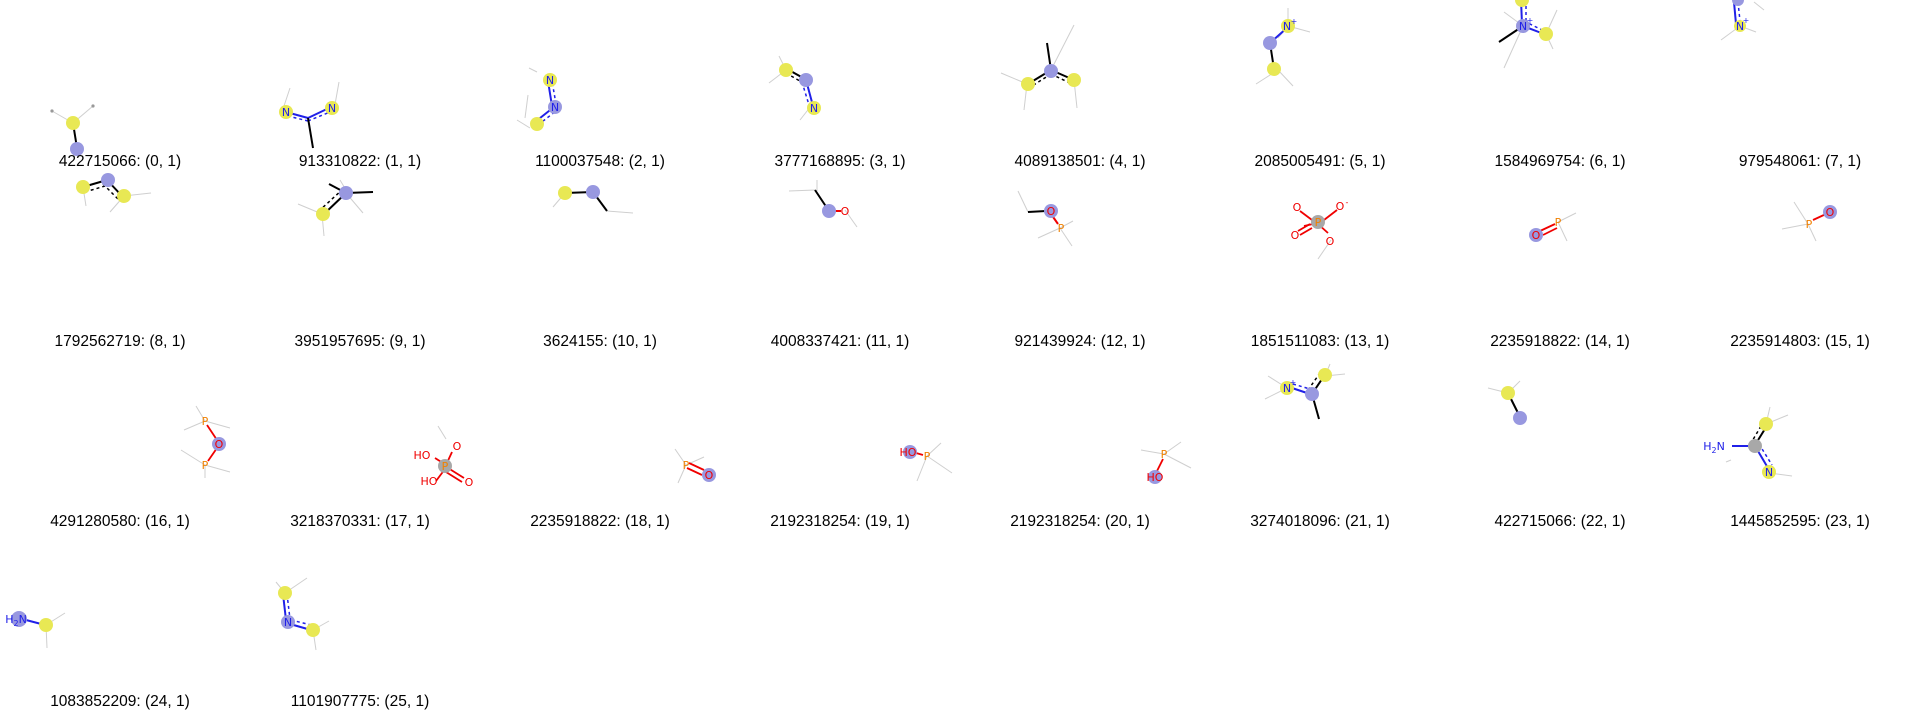 This screenshot has width=1920, height=720. What do you see at coordinates (35, 630) in the screenshot?
I see `molecule-drawing: H2N` at bounding box center [35, 630].